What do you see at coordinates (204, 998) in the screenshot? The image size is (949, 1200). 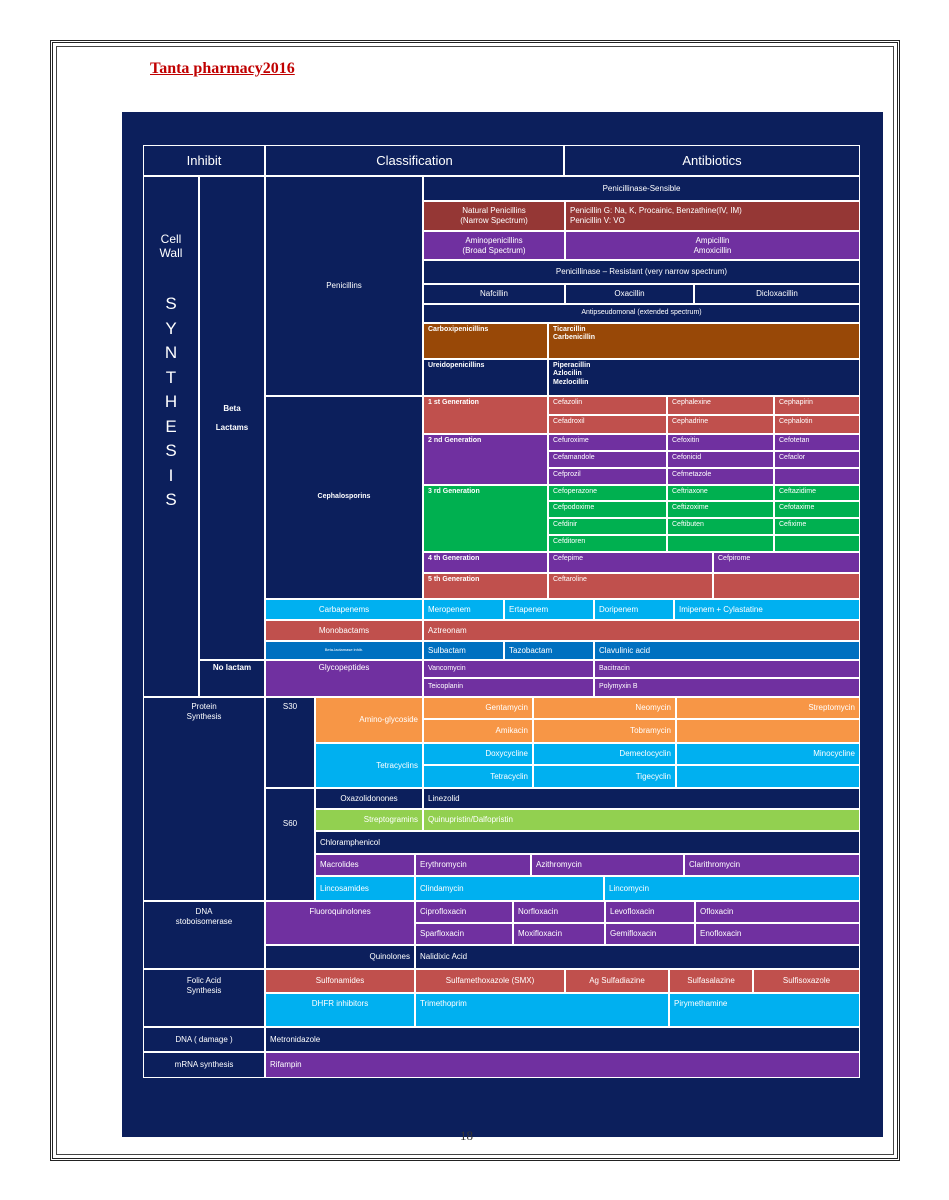 I see `folic-acid-synthesis-label: Folic Acid Synthesis` at bounding box center [204, 998].